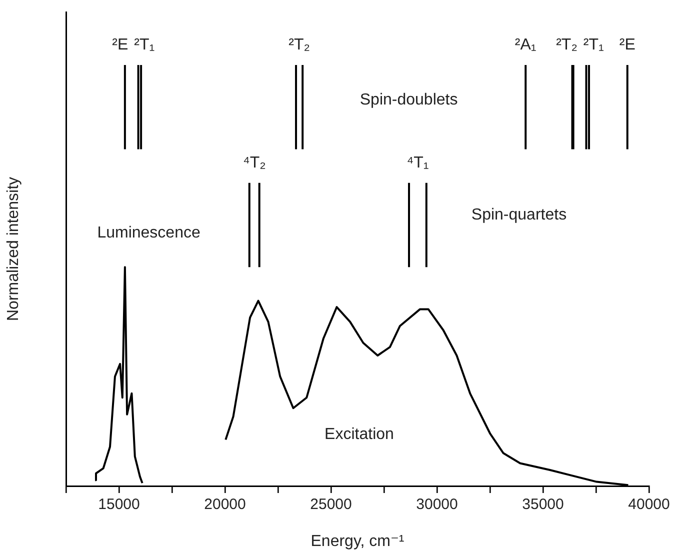 The image size is (678, 555). Describe the element at coordinates (13, 249) in the screenshot. I see `y-axis-title: Normalized intensity` at that location.